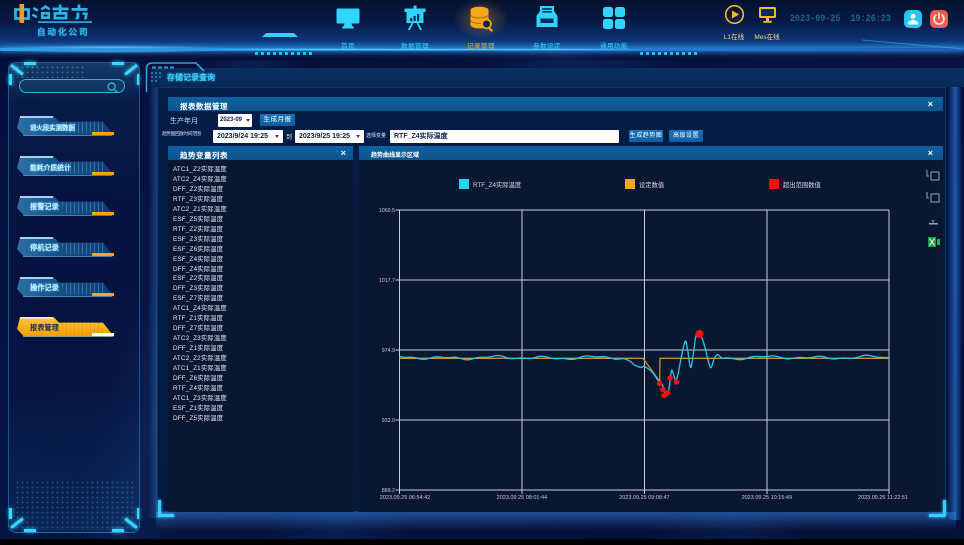  What do you see at coordinates (802, 184) in the screenshot?
I see `svg-text: 超出范围数值` at bounding box center [802, 184].